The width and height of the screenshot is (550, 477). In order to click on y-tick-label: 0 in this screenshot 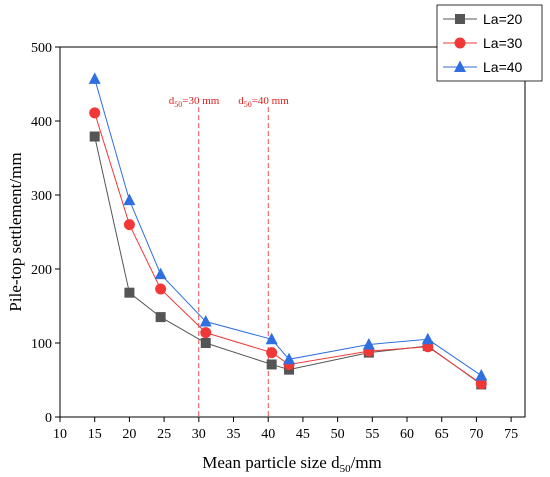, I will do `click(48, 418)`.